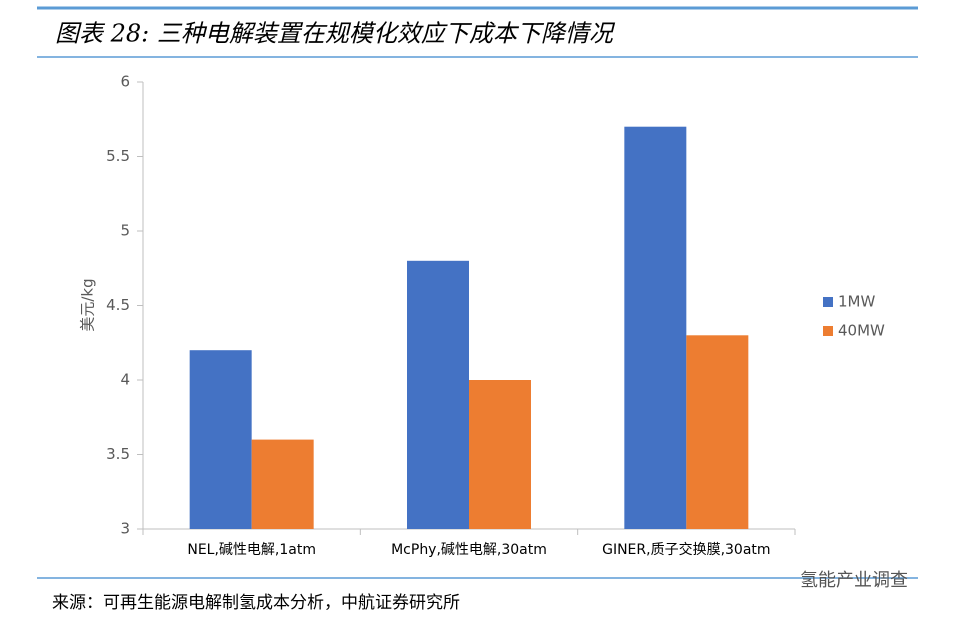 The image size is (971, 624). Describe the element at coordinates (856, 302) in the screenshot. I see `legend-label: 1MW` at that location.